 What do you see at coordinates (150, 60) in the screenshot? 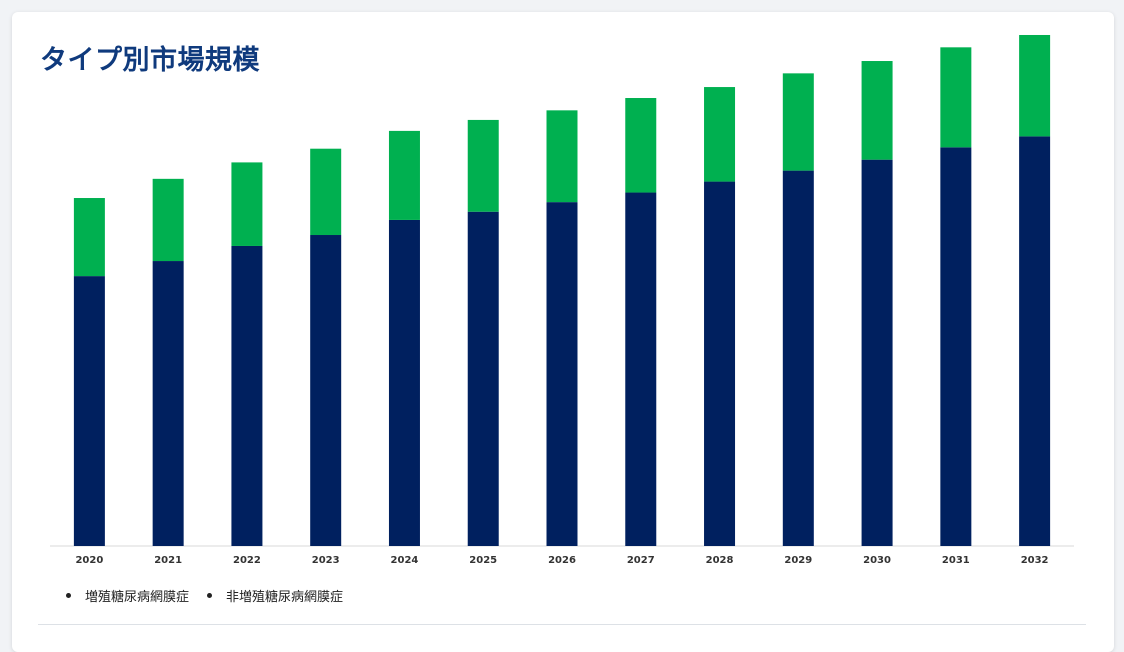
I see `card-title: タイプ別市場規模` at bounding box center [150, 60].